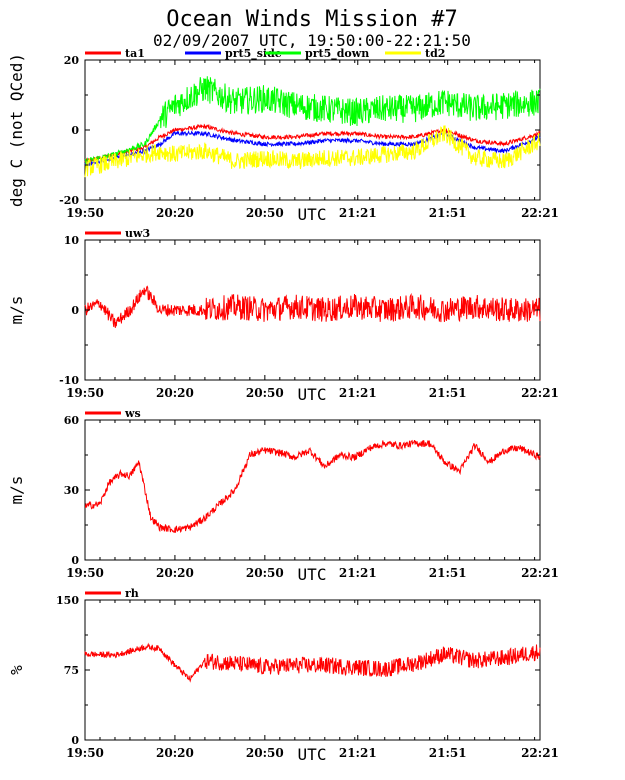 The width and height of the screenshot is (625, 780). I want to click on legend-label-rh: rh, so click(132, 593).